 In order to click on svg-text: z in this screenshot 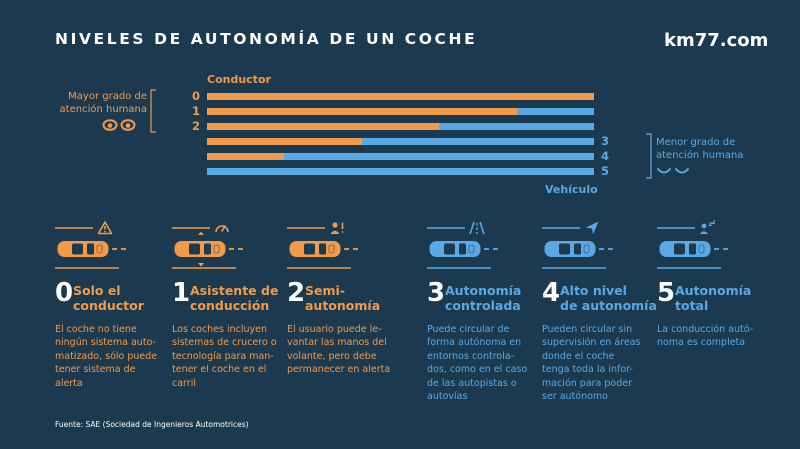, I will do `click(711, 224)`.